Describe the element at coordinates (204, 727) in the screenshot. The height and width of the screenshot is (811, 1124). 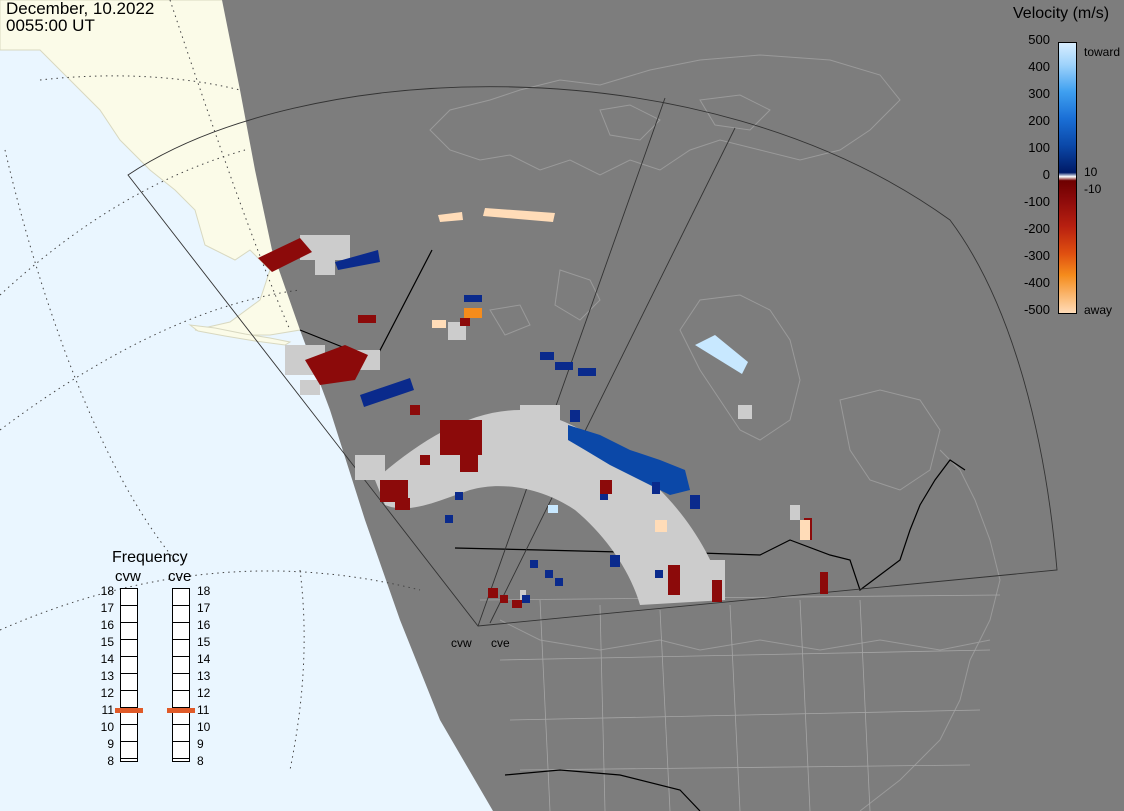
I see `frequency-scale-right: 10` at that location.